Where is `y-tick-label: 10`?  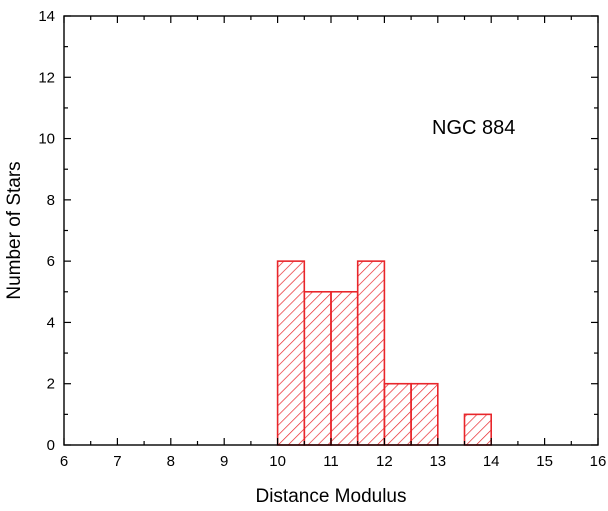
y-tick-label: 10 is located at coordinates (46, 139).